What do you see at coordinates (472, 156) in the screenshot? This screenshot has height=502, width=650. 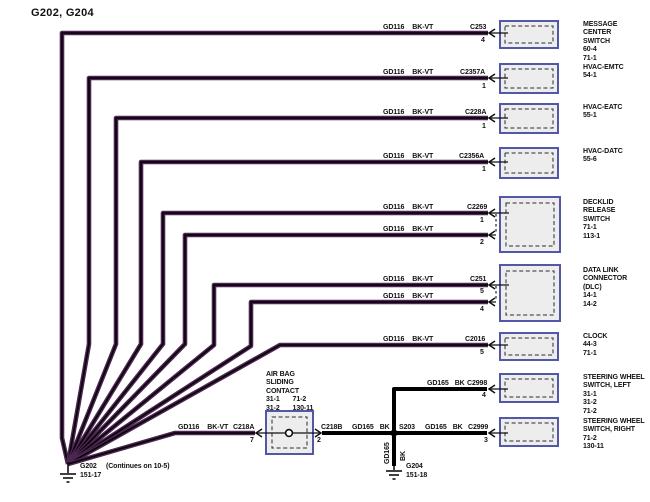 I see `connector-label-c2356a: C2356A` at bounding box center [472, 156].